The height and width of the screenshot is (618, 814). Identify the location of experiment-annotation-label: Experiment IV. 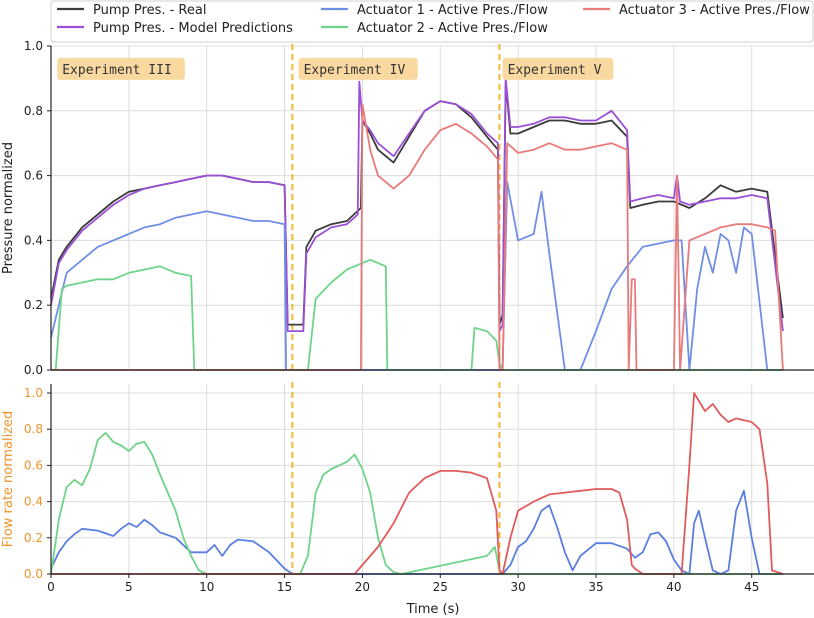
(355, 70).